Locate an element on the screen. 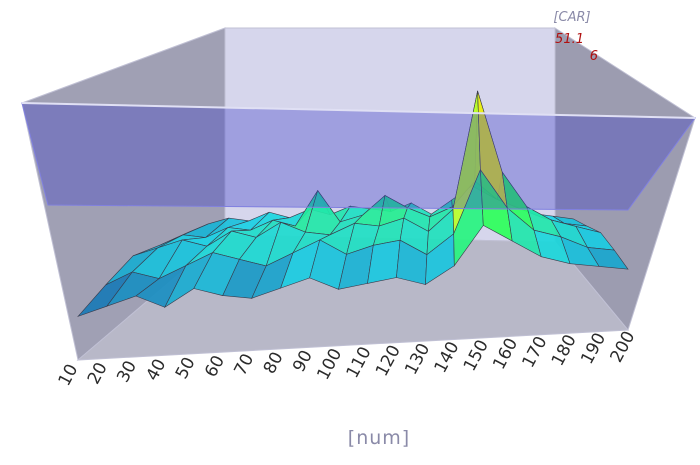 This screenshot has width=700, height=465. x-tick-label: 200 is located at coordinates (623, 347).